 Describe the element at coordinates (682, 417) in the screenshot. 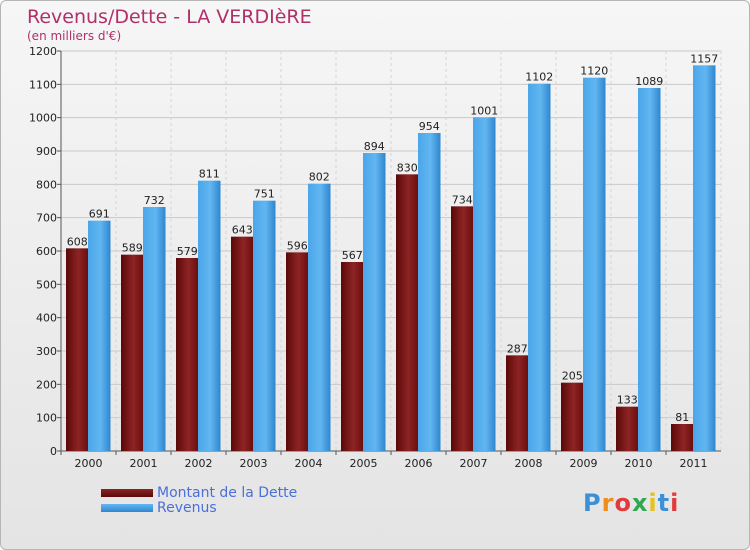

I see `data-label: 81` at that location.